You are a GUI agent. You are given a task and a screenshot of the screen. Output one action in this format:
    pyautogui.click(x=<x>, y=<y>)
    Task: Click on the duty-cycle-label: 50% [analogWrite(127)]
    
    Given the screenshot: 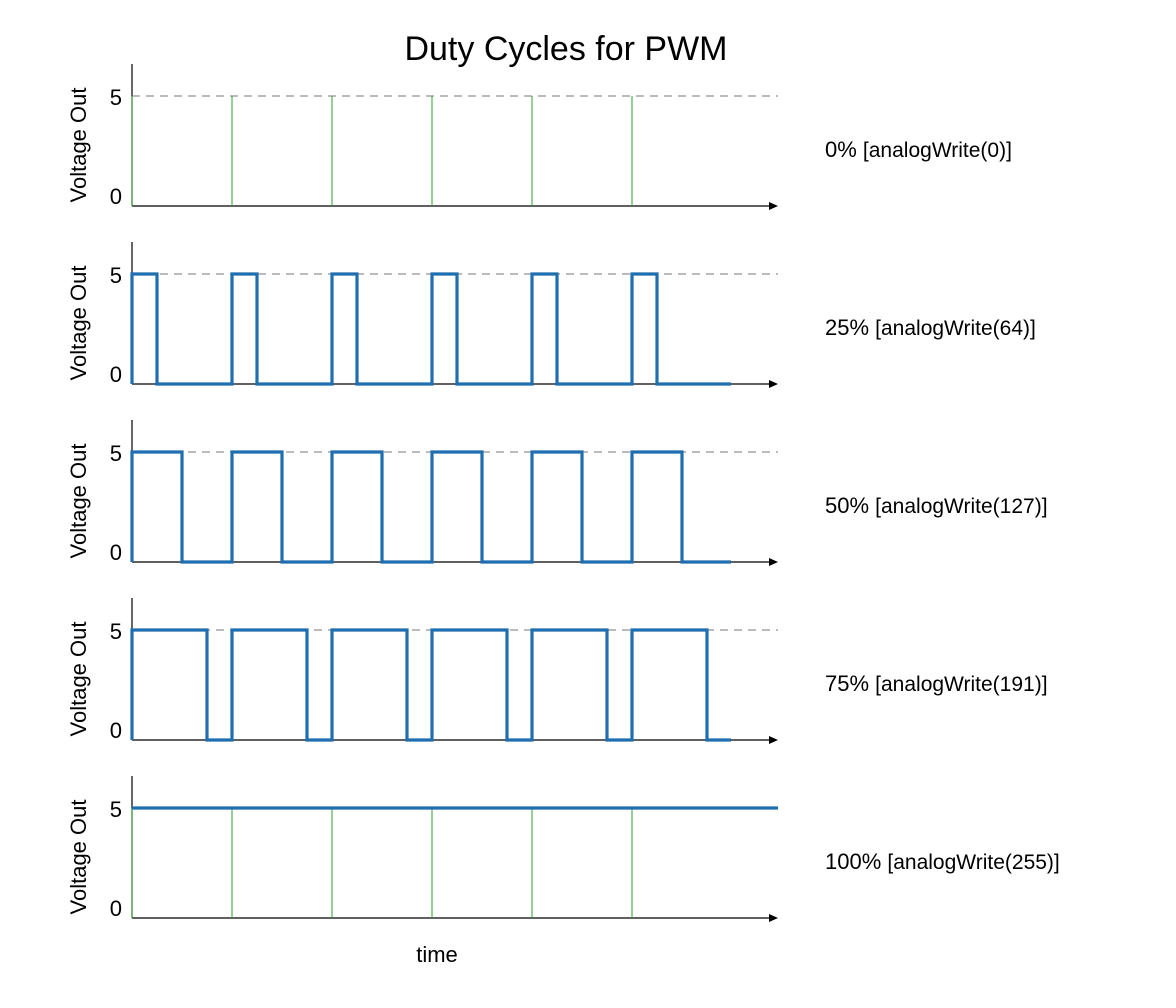 What is the action you would take?
    pyautogui.click(x=936, y=505)
    